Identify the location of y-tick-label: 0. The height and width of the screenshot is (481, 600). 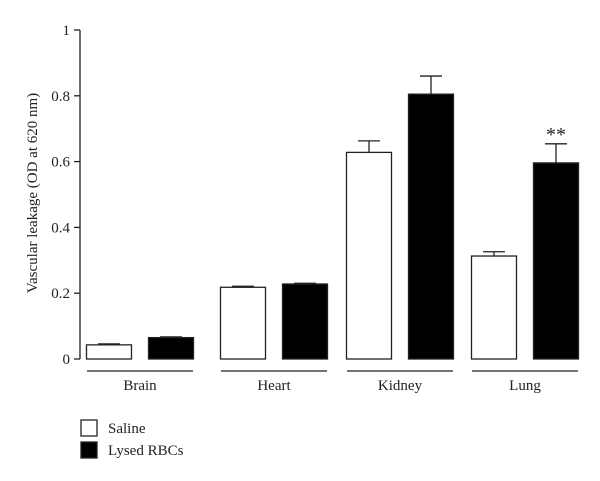
(67, 360).